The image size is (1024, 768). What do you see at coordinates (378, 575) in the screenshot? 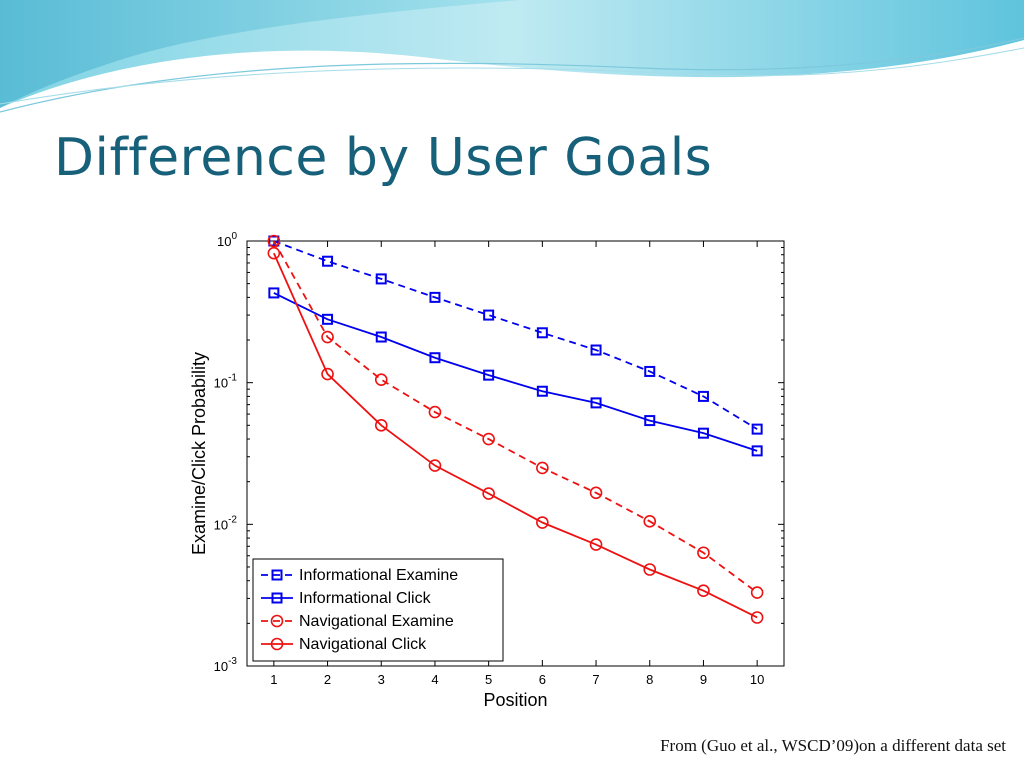
I see `legend-label: Informational Examine` at bounding box center [378, 575].